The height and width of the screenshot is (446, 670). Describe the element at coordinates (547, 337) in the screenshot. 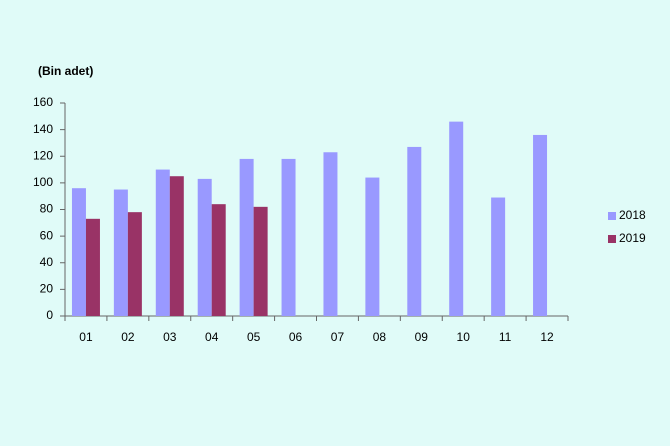

I see `x-tick-label: 12` at that location.